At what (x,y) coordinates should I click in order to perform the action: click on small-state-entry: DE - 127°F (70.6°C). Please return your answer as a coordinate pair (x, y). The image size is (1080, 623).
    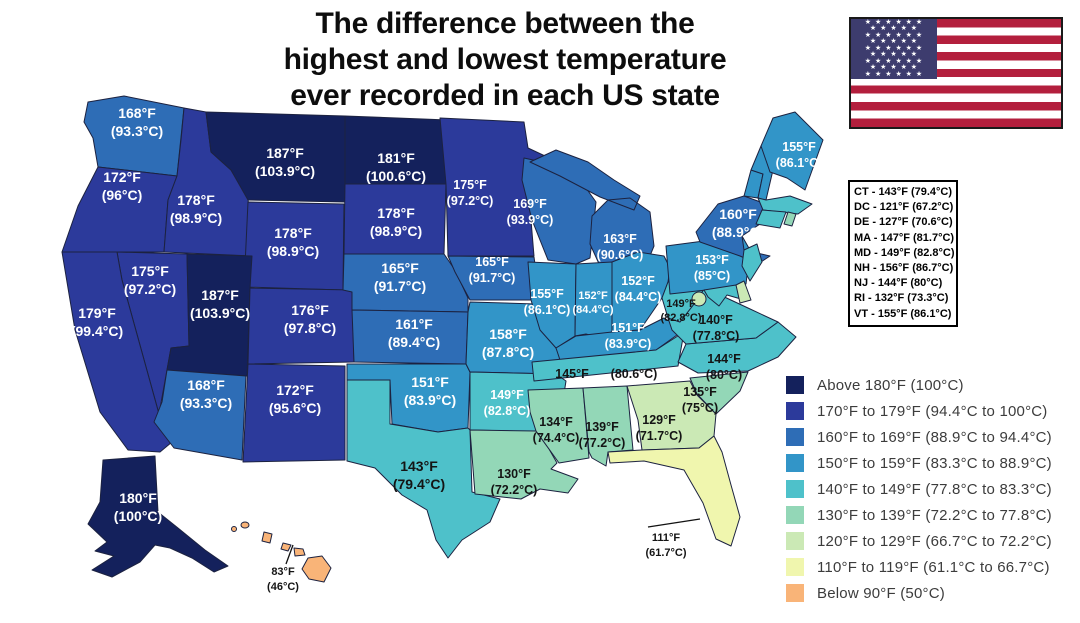
    Looking at the image, I should click on (903, 222).